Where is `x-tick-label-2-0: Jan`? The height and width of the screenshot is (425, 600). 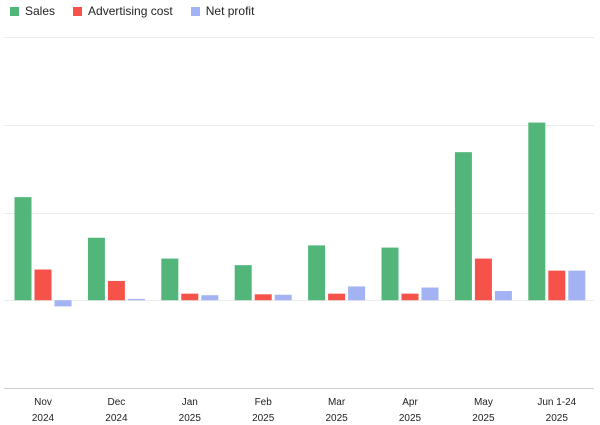 x-tick-label-2-0: Jan is located at coordinates (190, 402).